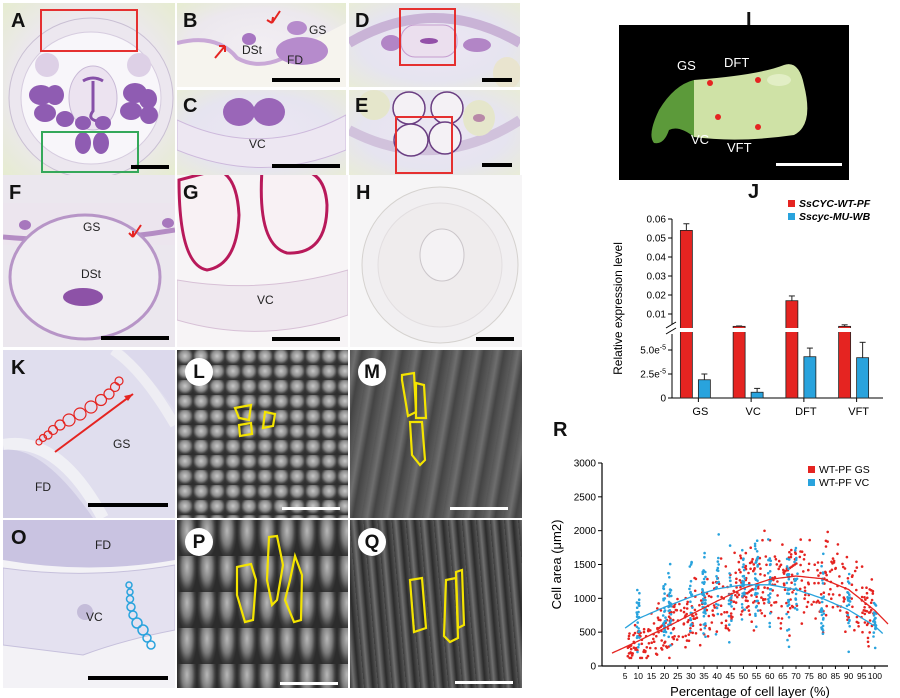 The image size is (900, 698). I want to click on label-fd: FD, so click(103, 545).